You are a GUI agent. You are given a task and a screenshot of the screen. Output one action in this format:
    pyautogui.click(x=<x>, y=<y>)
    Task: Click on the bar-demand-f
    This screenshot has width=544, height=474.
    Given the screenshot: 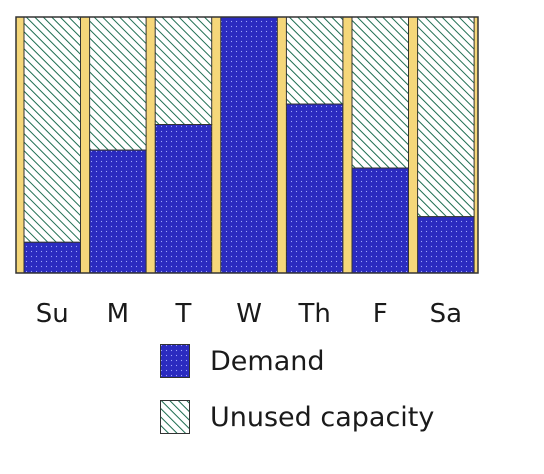 What is the action you would take?
    pyautogui.click(x=380, y=220)
    